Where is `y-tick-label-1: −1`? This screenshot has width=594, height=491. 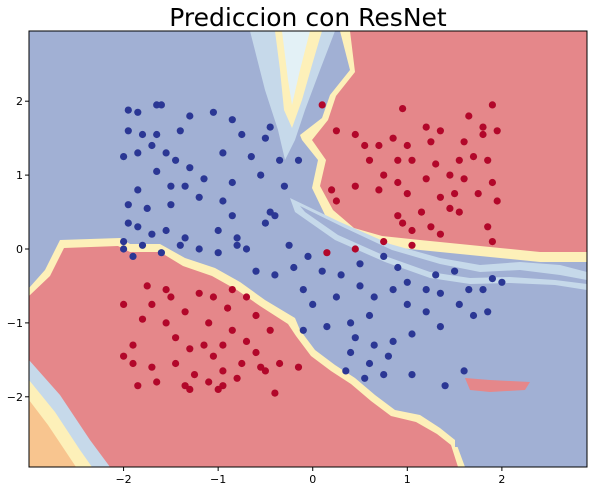 y-tick-label-1: −1 is located at coordinates (15, 323).